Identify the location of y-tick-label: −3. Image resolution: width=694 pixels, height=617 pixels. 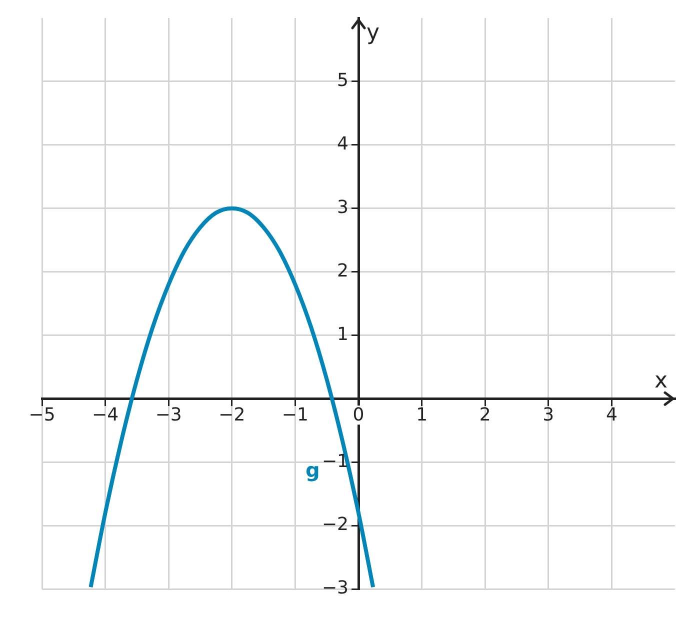
(335, 588).